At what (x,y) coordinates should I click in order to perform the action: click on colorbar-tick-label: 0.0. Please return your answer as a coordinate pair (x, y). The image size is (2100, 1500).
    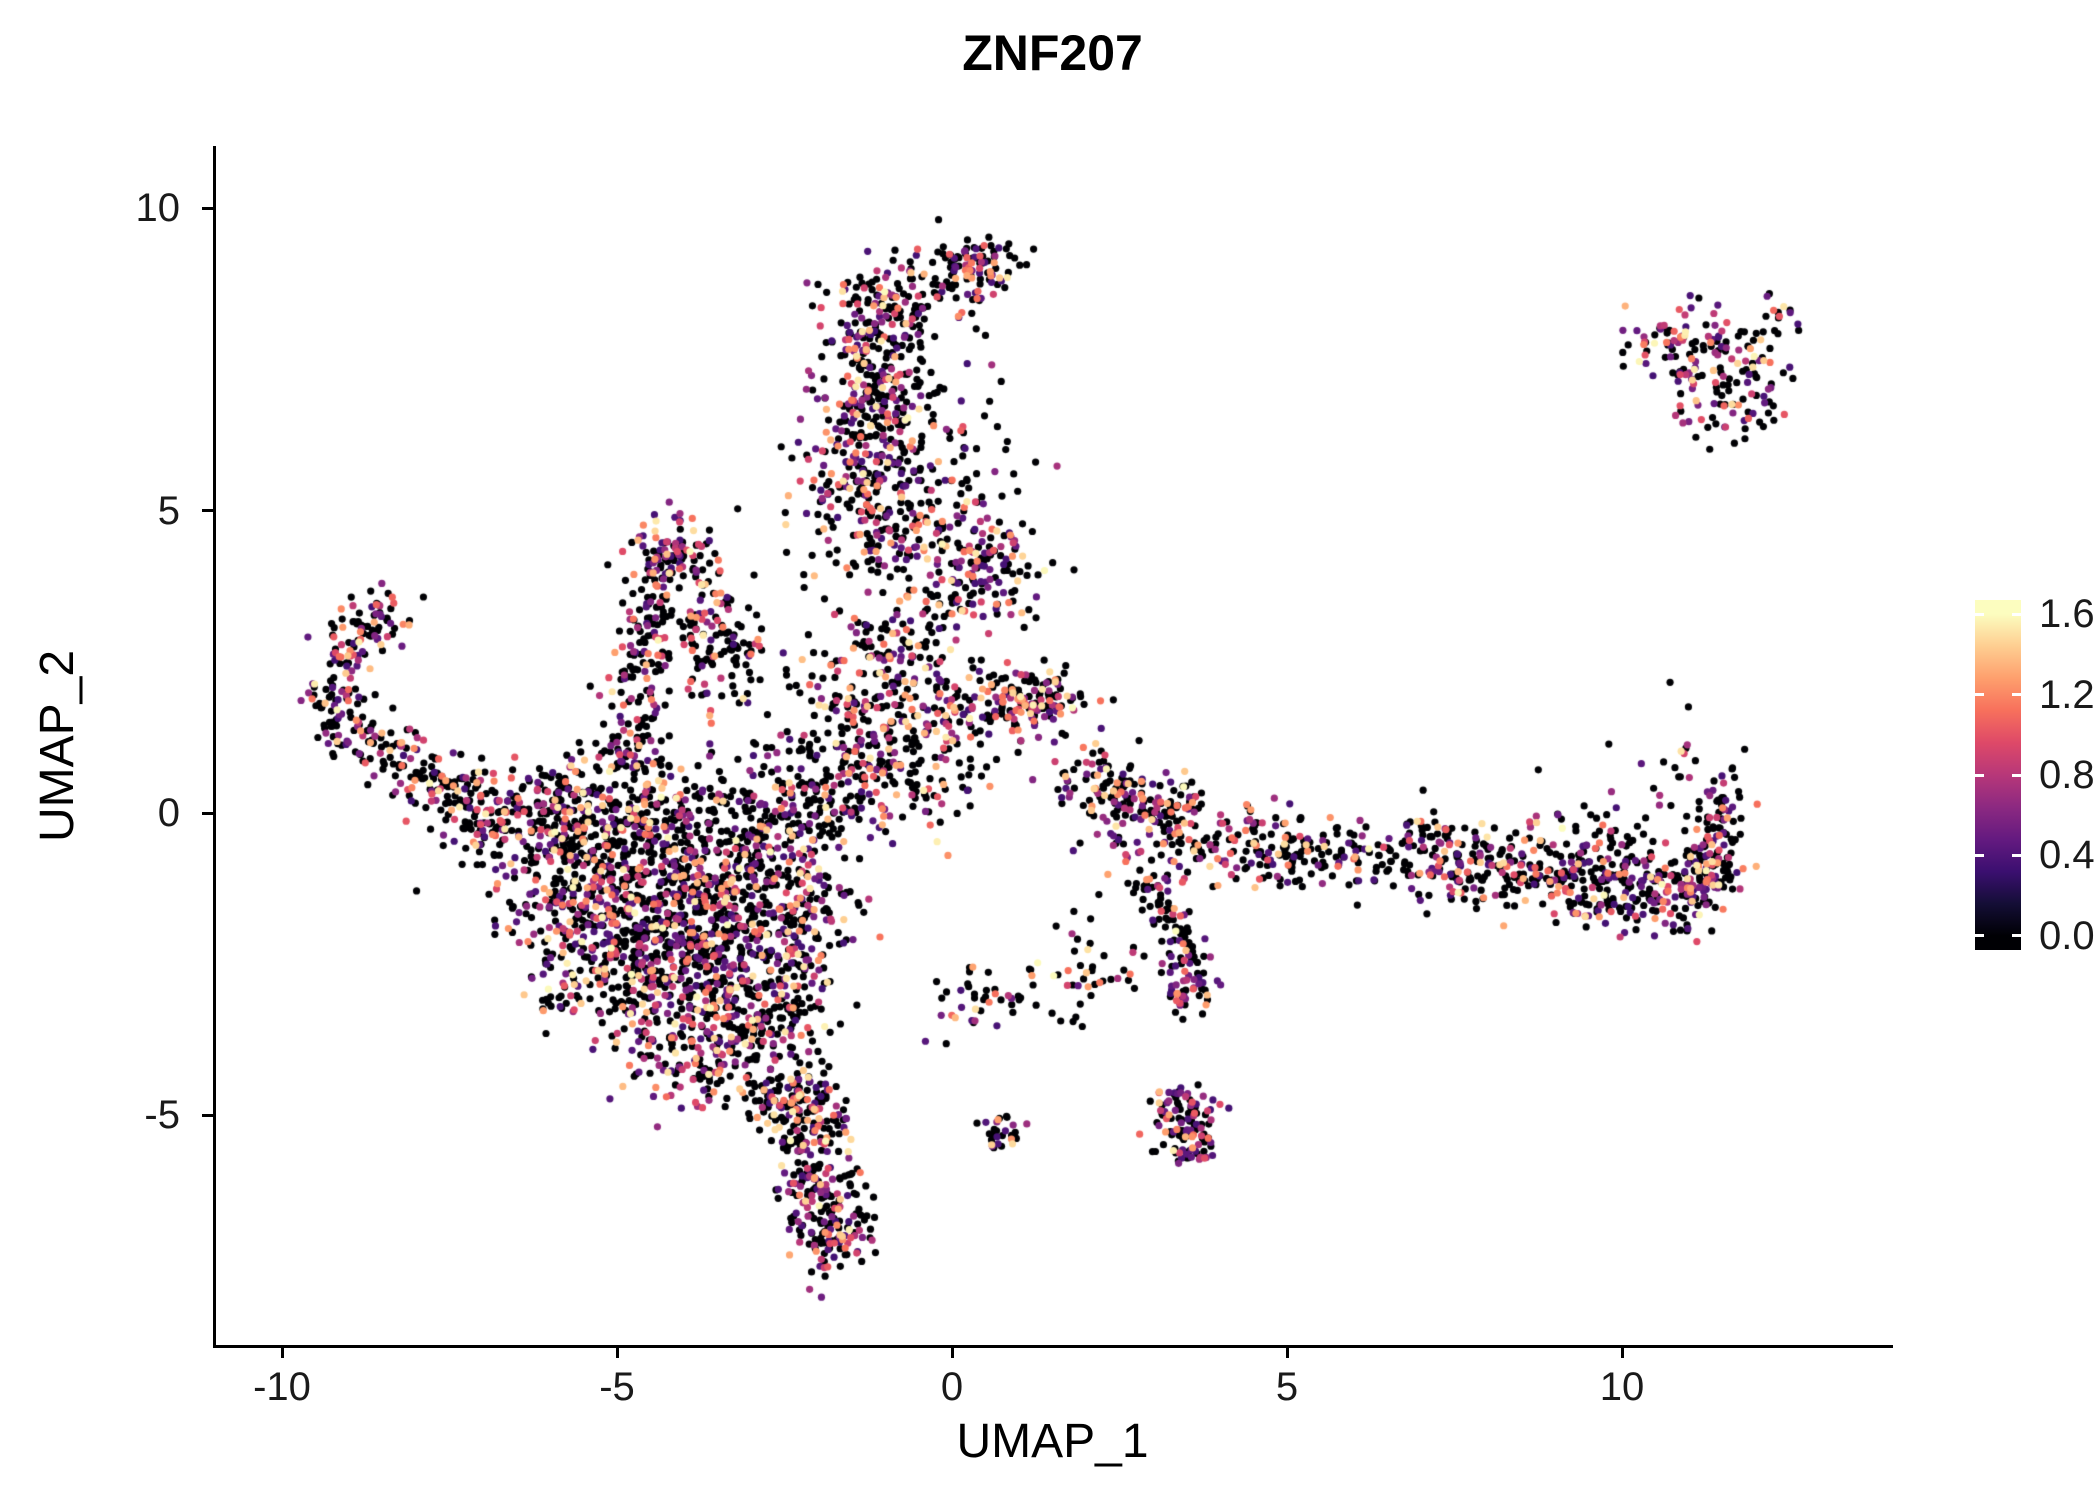
    Looking at the image, I should click on (2067, 935).